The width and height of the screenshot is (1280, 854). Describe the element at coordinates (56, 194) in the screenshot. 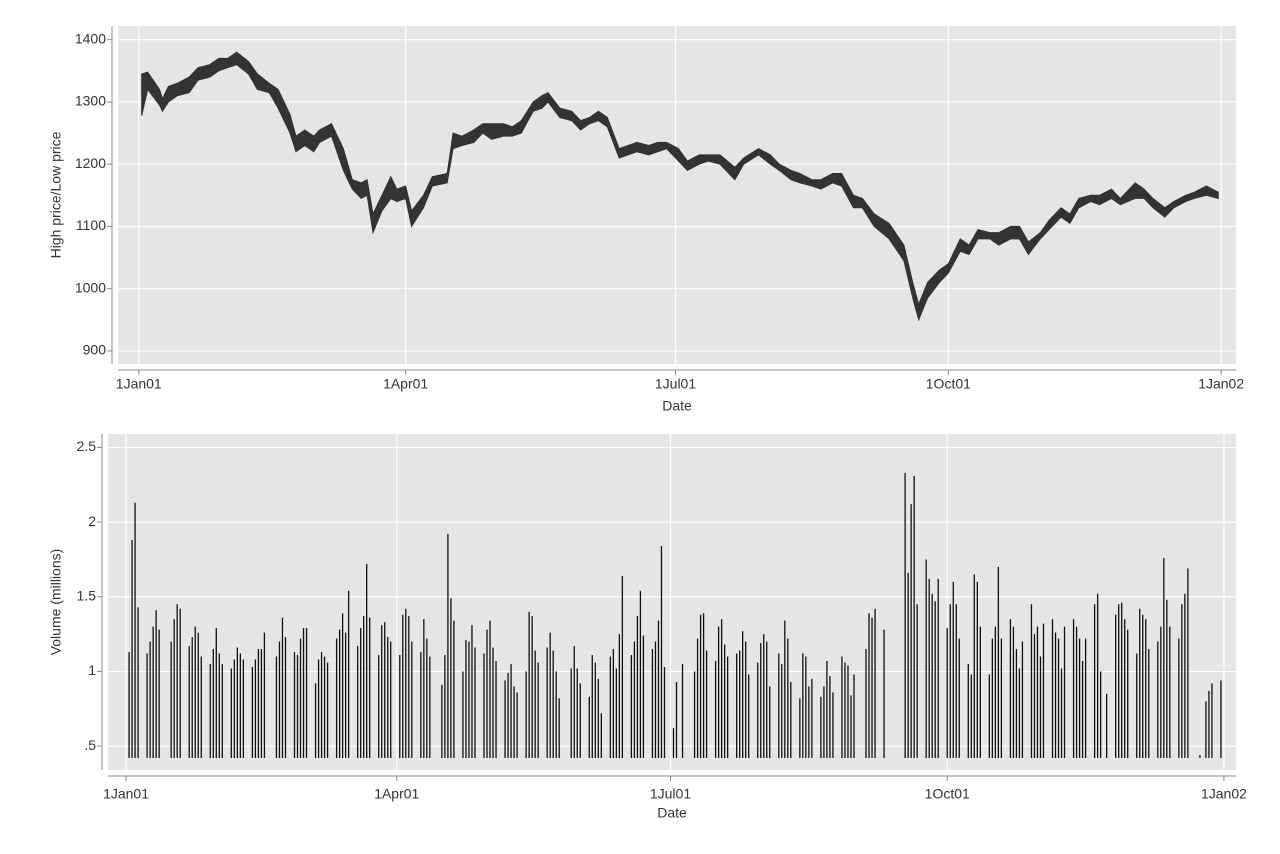

I see `y-axis-label: High price/Low price` at that location.